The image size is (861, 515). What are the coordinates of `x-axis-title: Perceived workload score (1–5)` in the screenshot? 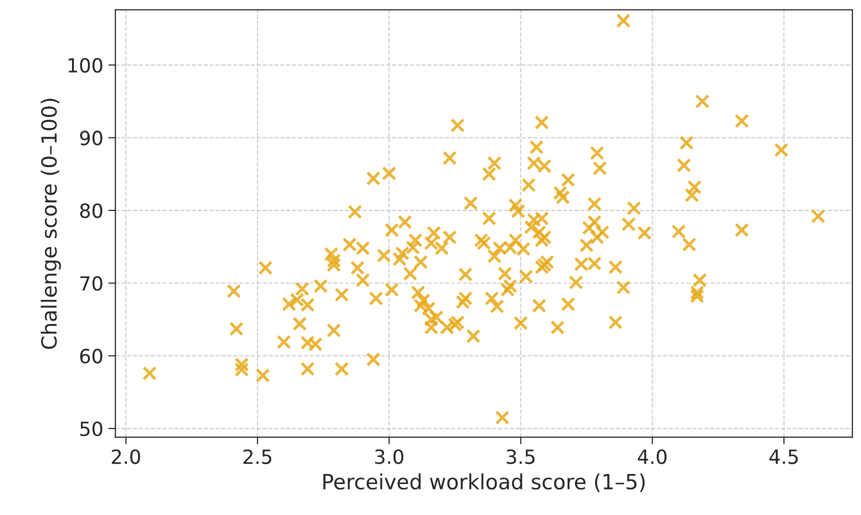 It's located at (484, 482).